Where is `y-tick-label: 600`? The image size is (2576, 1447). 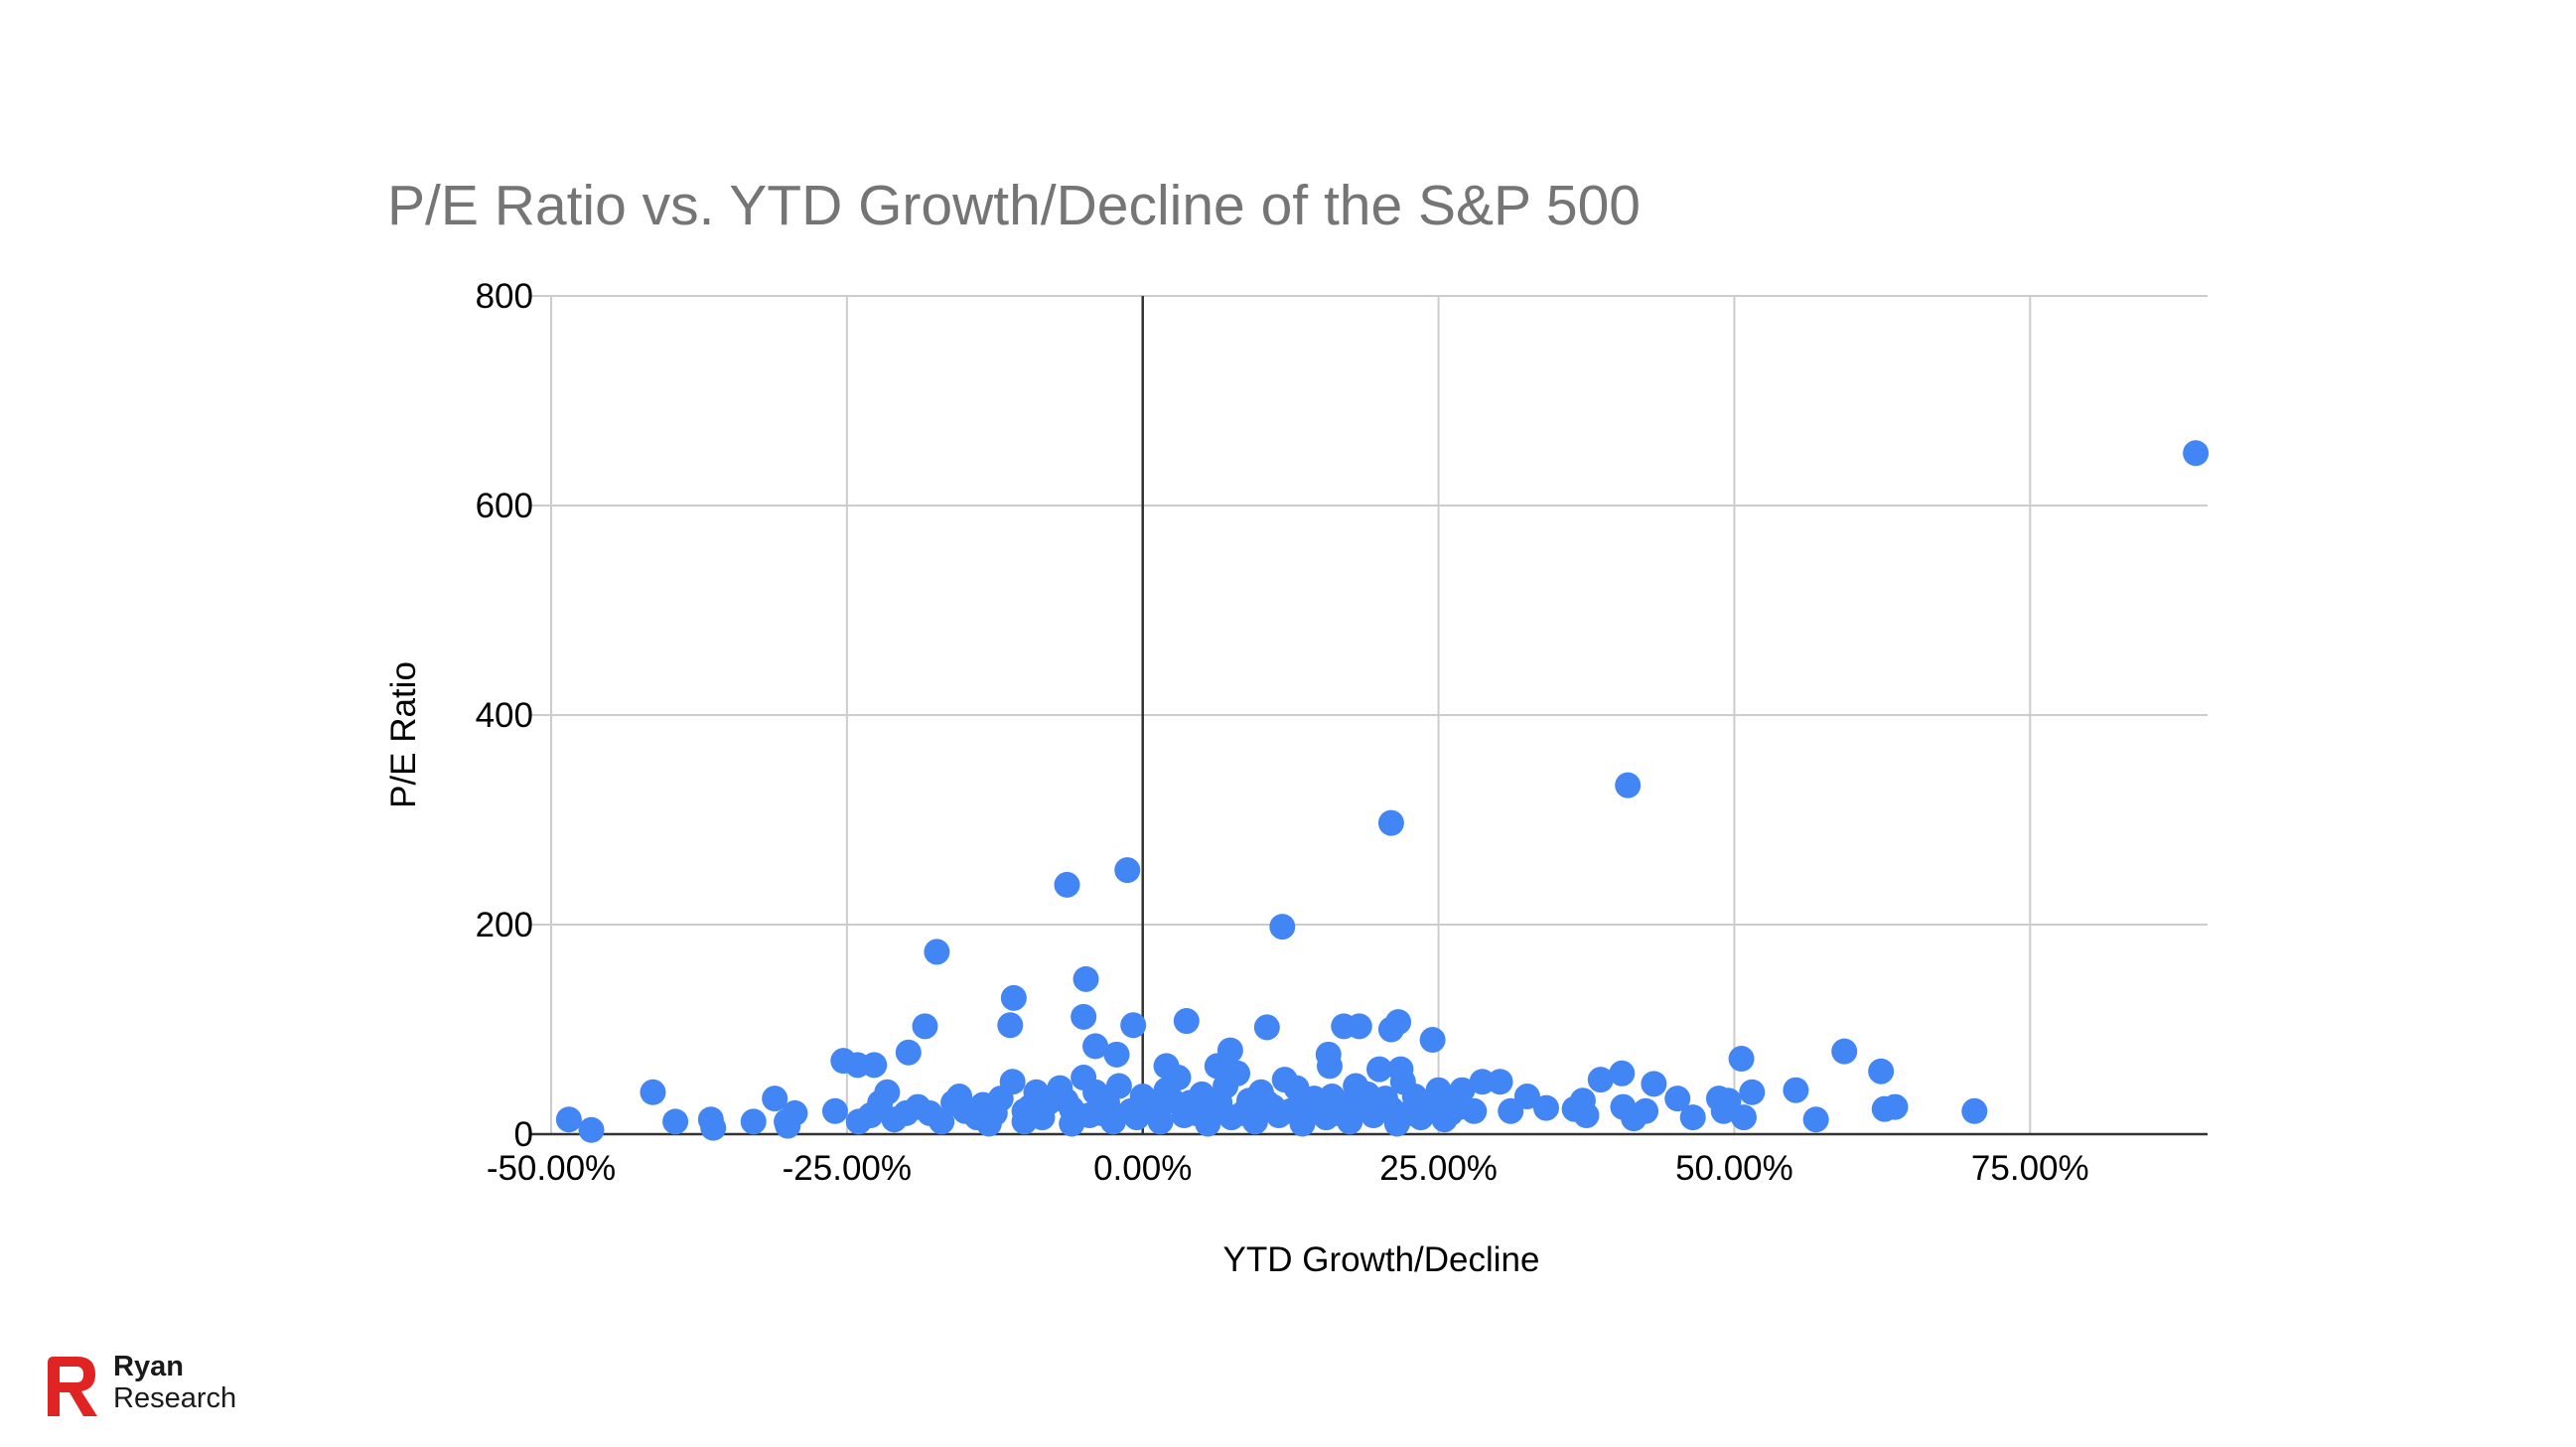 y-tick-label: 600 is located at coordinates (505, 506).